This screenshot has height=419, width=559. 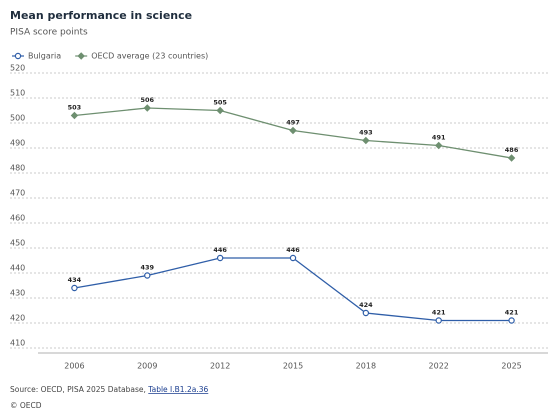 I want to click on y-tick-label: 520, so click(x=17, y=68).